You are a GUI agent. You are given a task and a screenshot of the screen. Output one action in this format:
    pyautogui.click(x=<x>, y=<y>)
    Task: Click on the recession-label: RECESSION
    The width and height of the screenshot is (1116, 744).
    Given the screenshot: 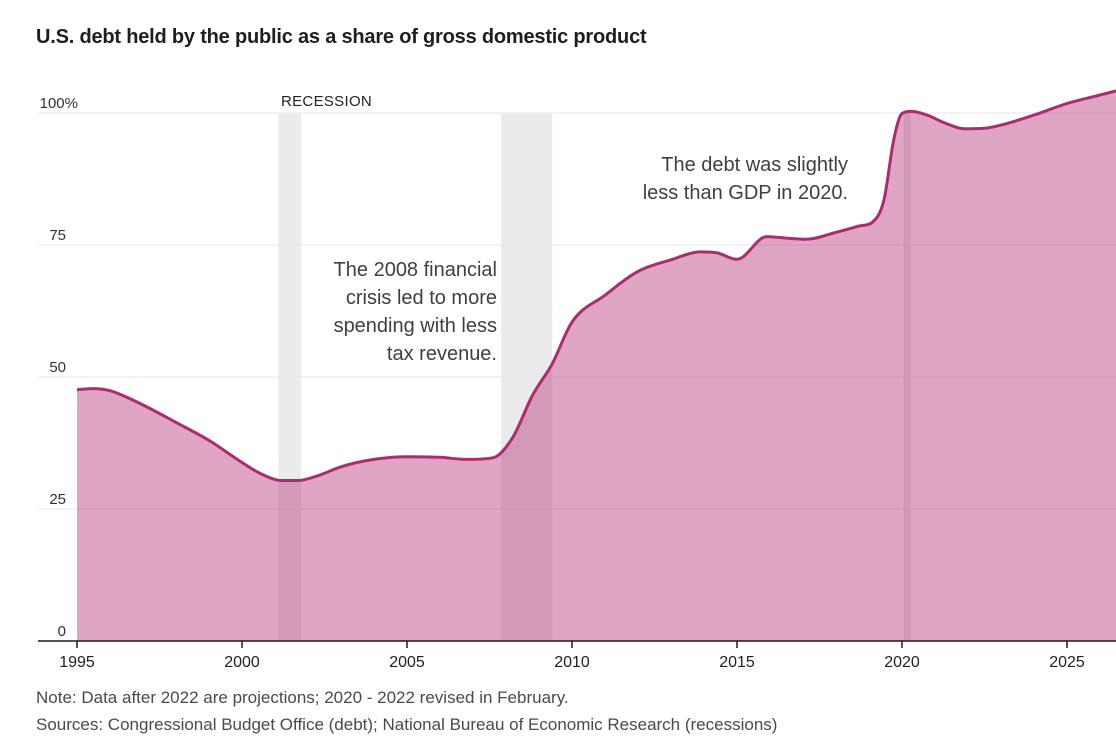 What is the action you would take?
    pyautogui.click(x=327, y=101)
    